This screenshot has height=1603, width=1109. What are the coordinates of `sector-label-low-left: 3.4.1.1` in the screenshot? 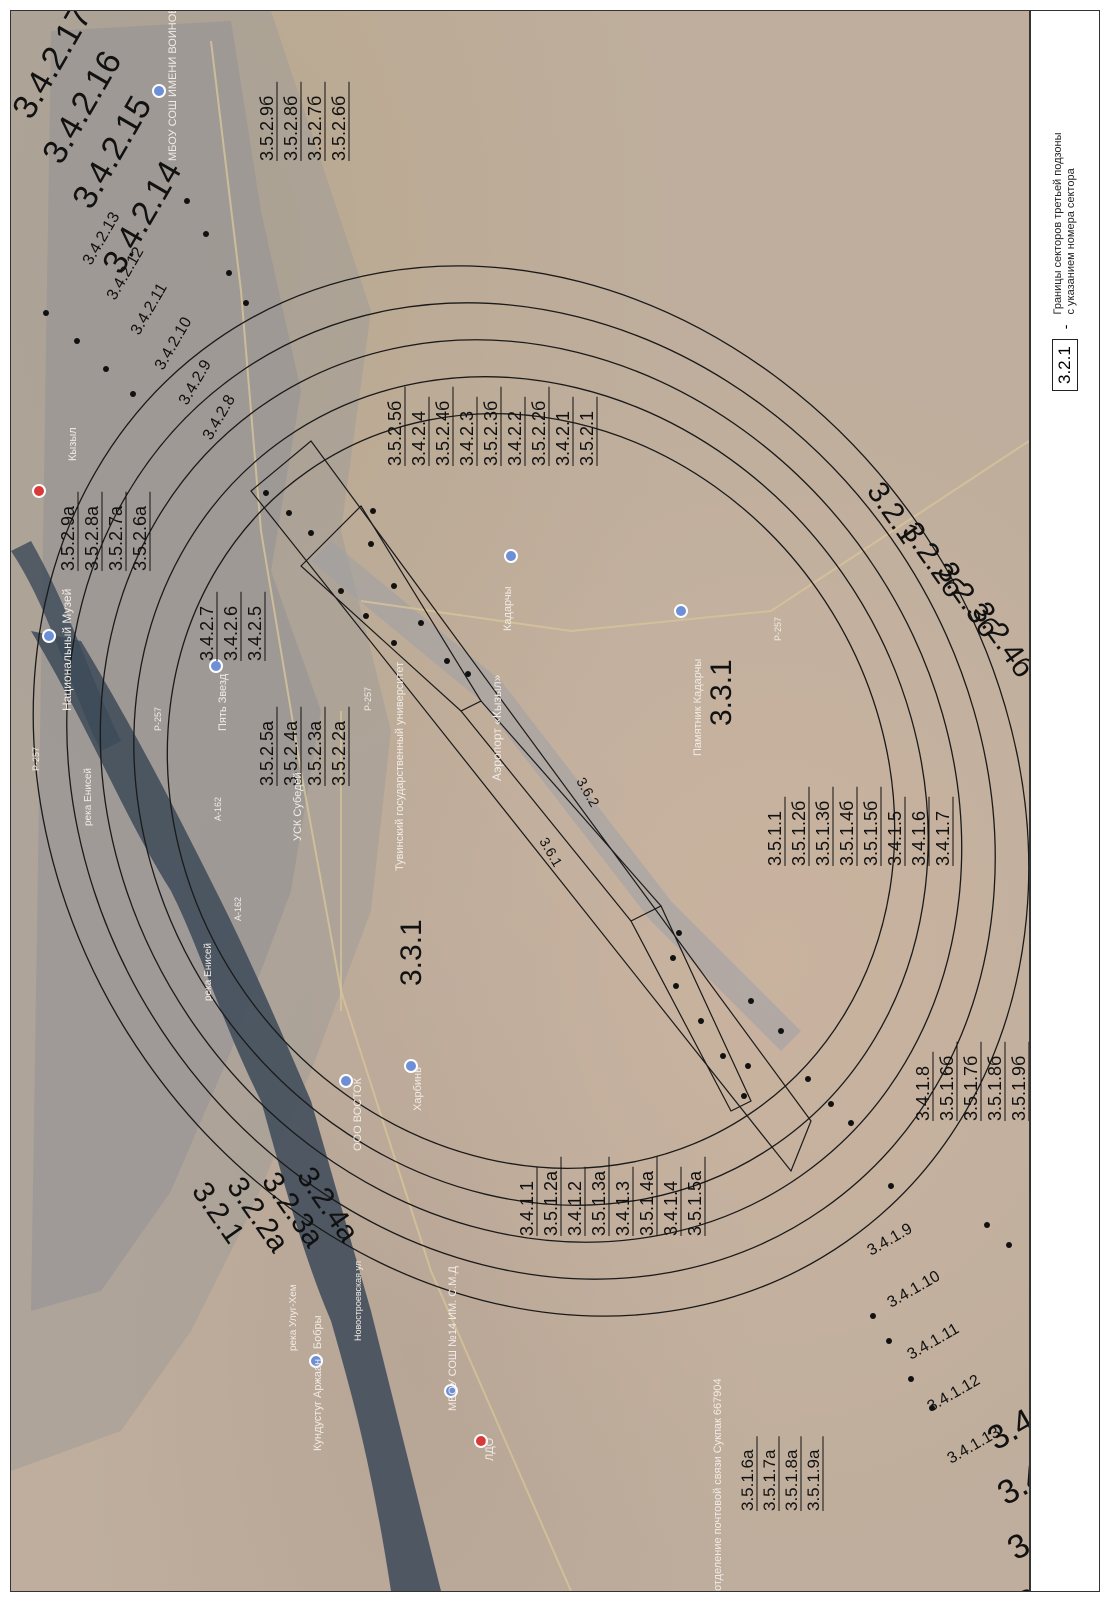 It's located at (527, 1201).